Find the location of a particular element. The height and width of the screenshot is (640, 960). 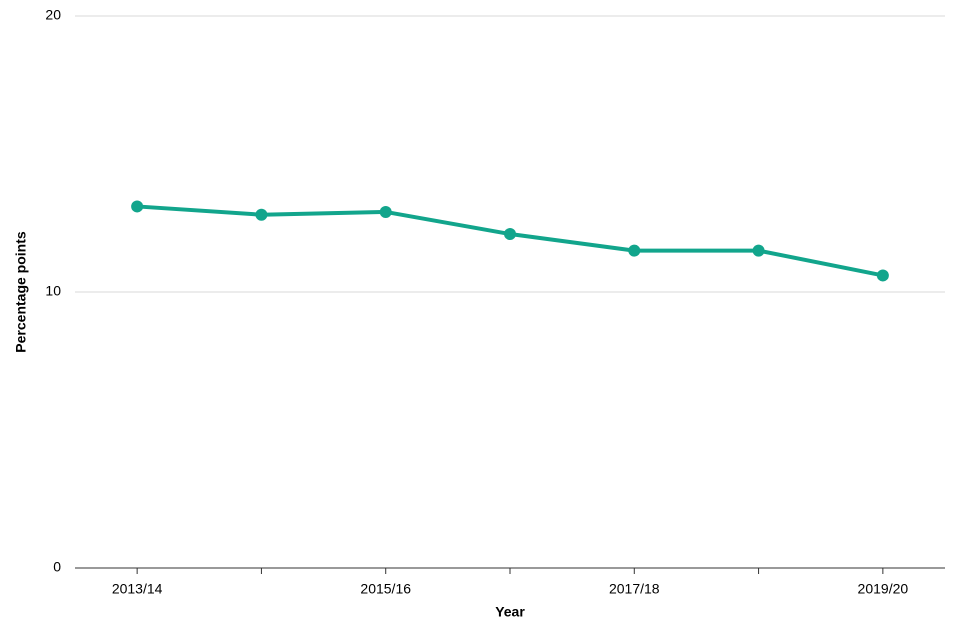

x-tick-label: 2015/16 is located at coordinates (385, 589).